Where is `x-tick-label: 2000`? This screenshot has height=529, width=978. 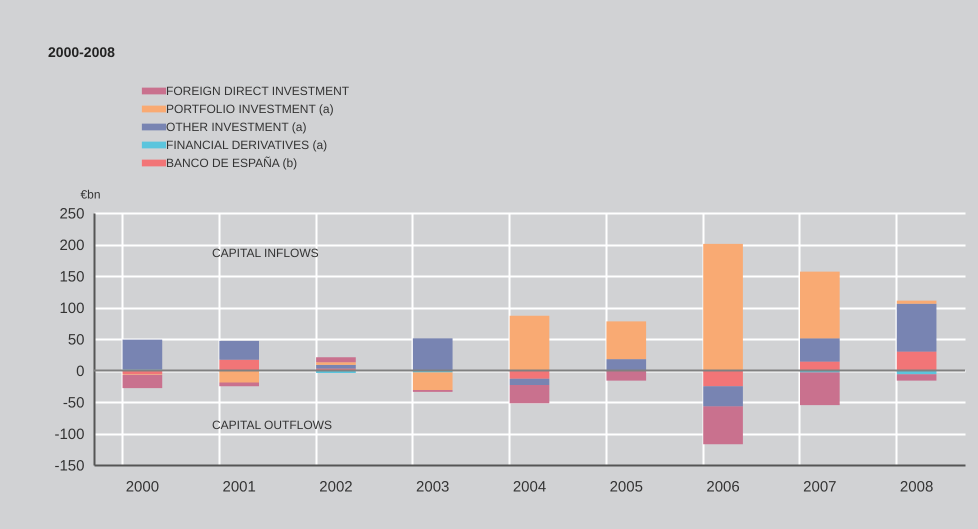
x-tick-label: 2000 is located at coordinates (143, 487).